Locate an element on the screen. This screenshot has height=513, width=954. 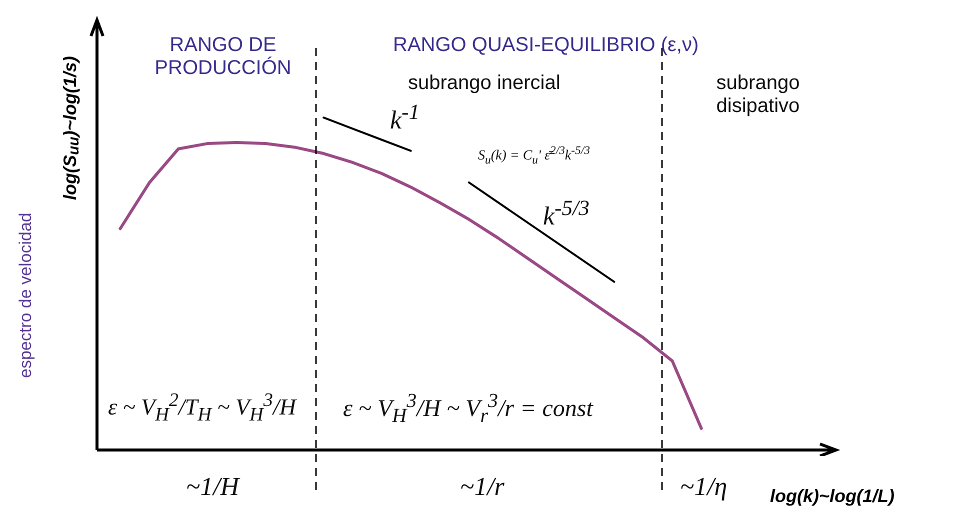
text: ~1/H is located at coordinates (213, 487).